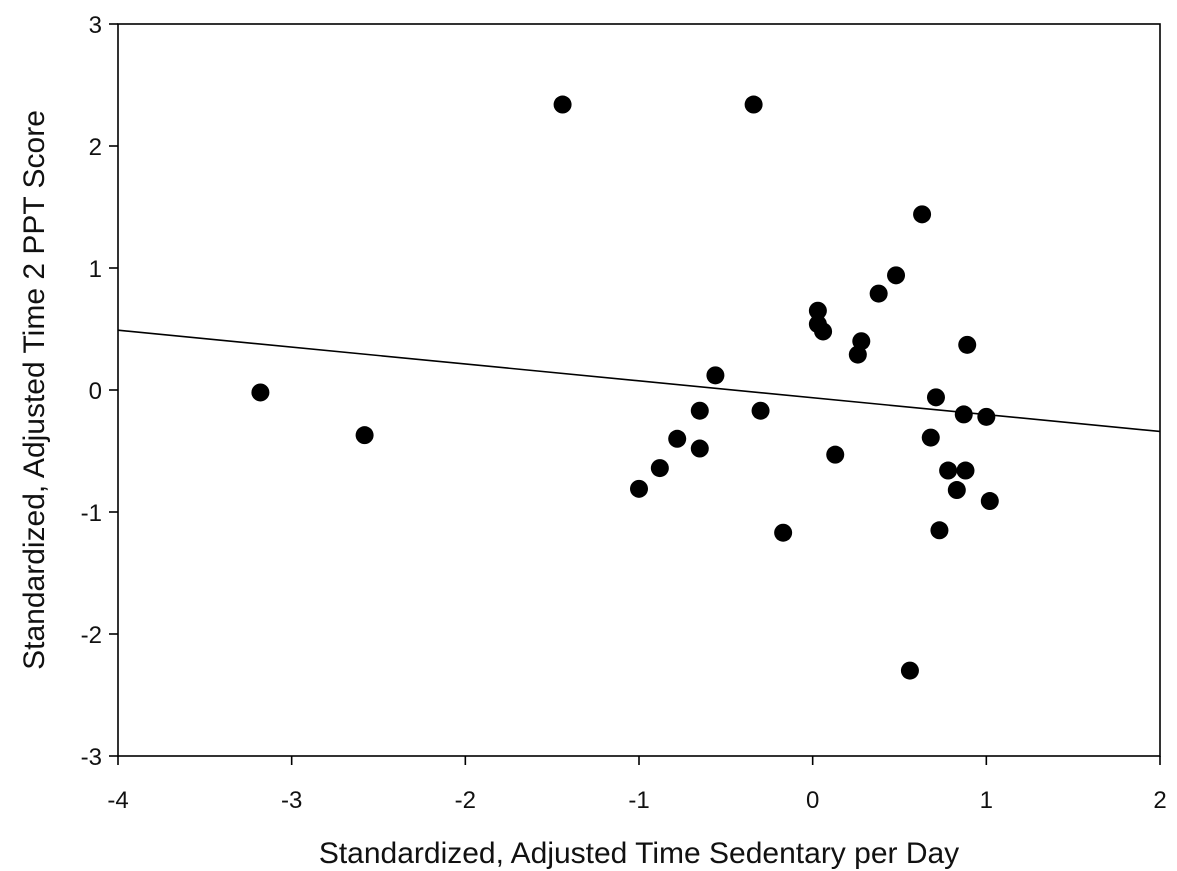 This screenshot has width=1177, height=871. Describe the element at coordinates (986, 800) in the screenshot. I see `x-tick-label: 1` at that location.